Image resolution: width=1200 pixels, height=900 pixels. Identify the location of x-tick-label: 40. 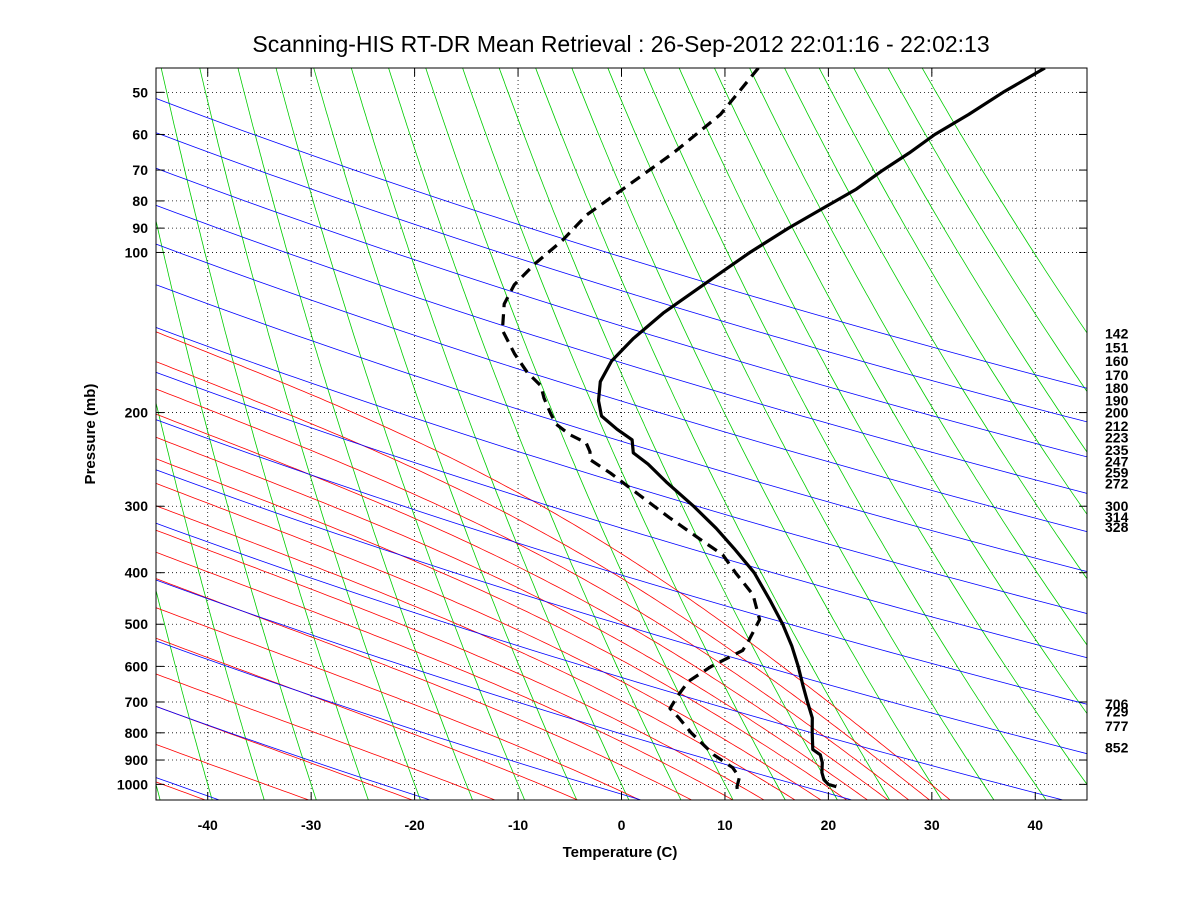
(1035, 825).